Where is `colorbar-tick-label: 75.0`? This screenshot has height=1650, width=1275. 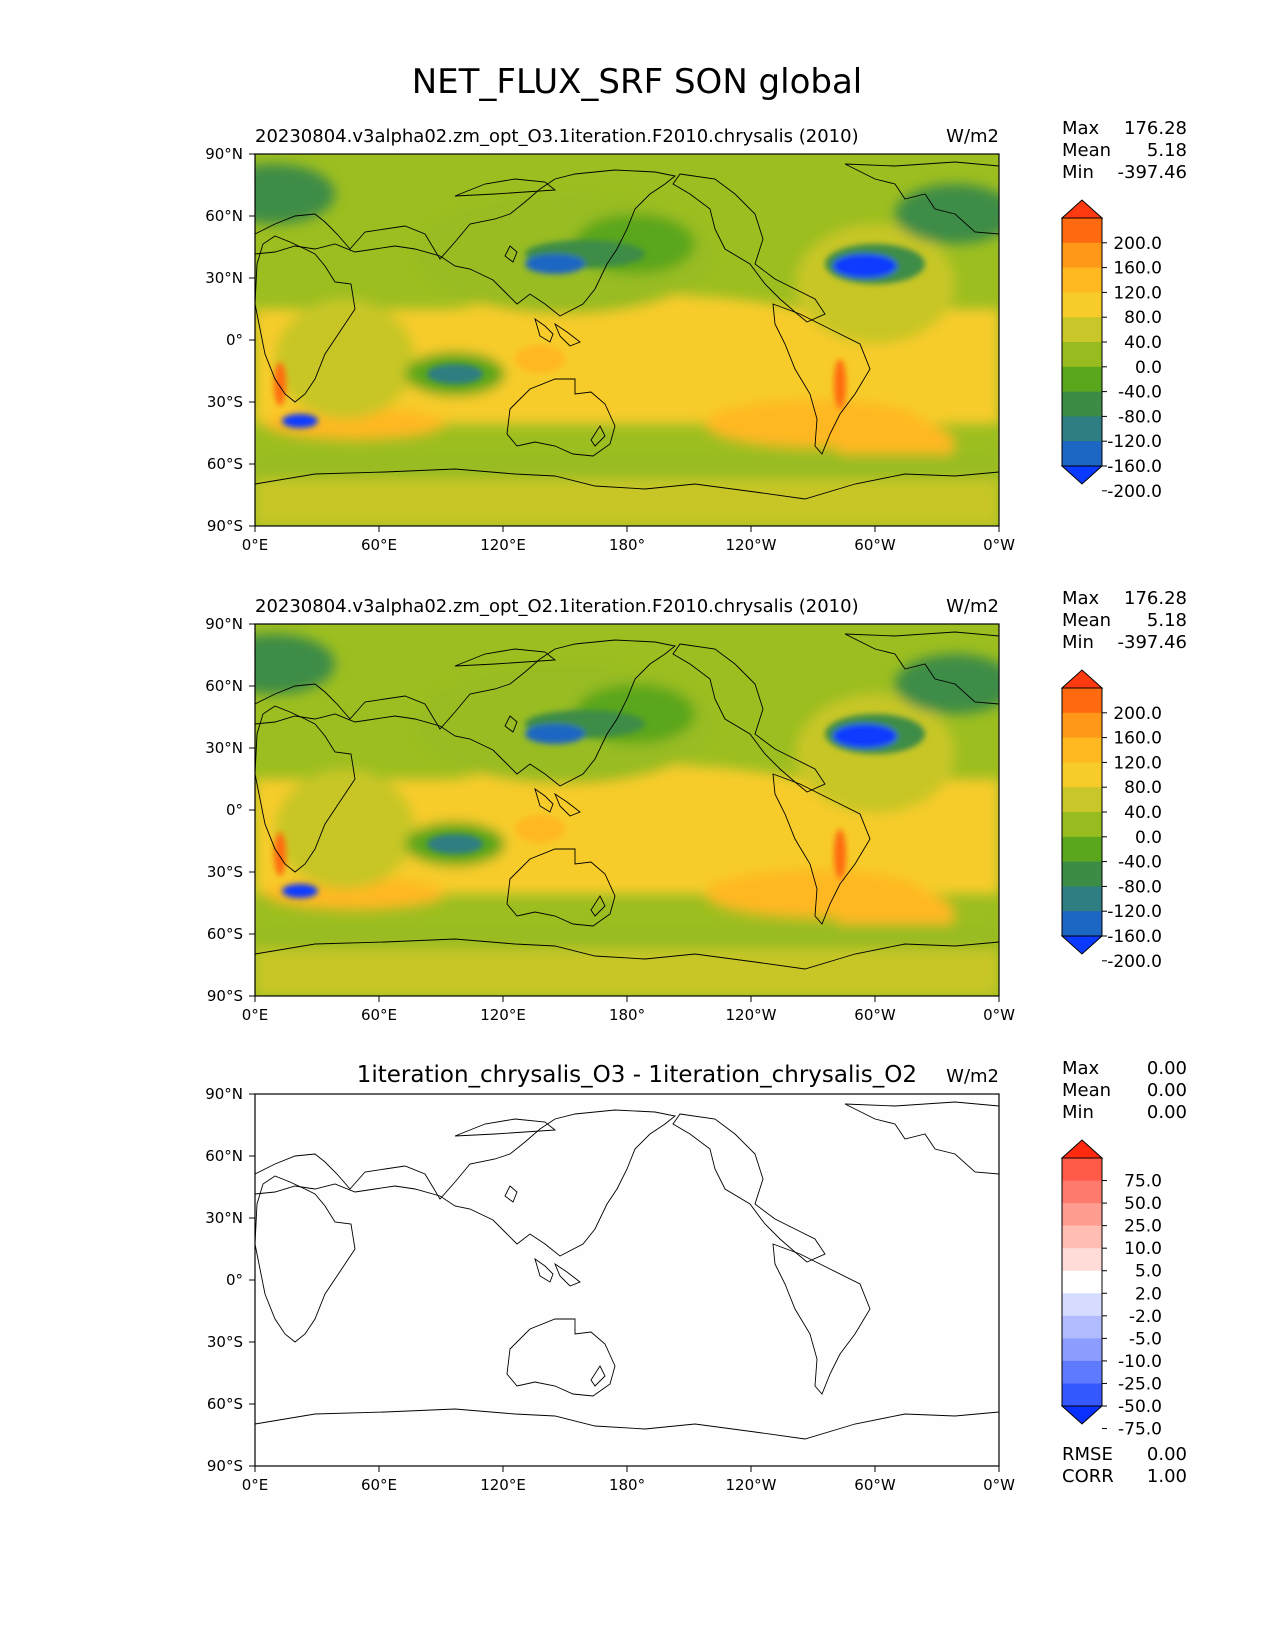 colorbar-tick-label: 75.0 is located at coordinates (1143, 1182).